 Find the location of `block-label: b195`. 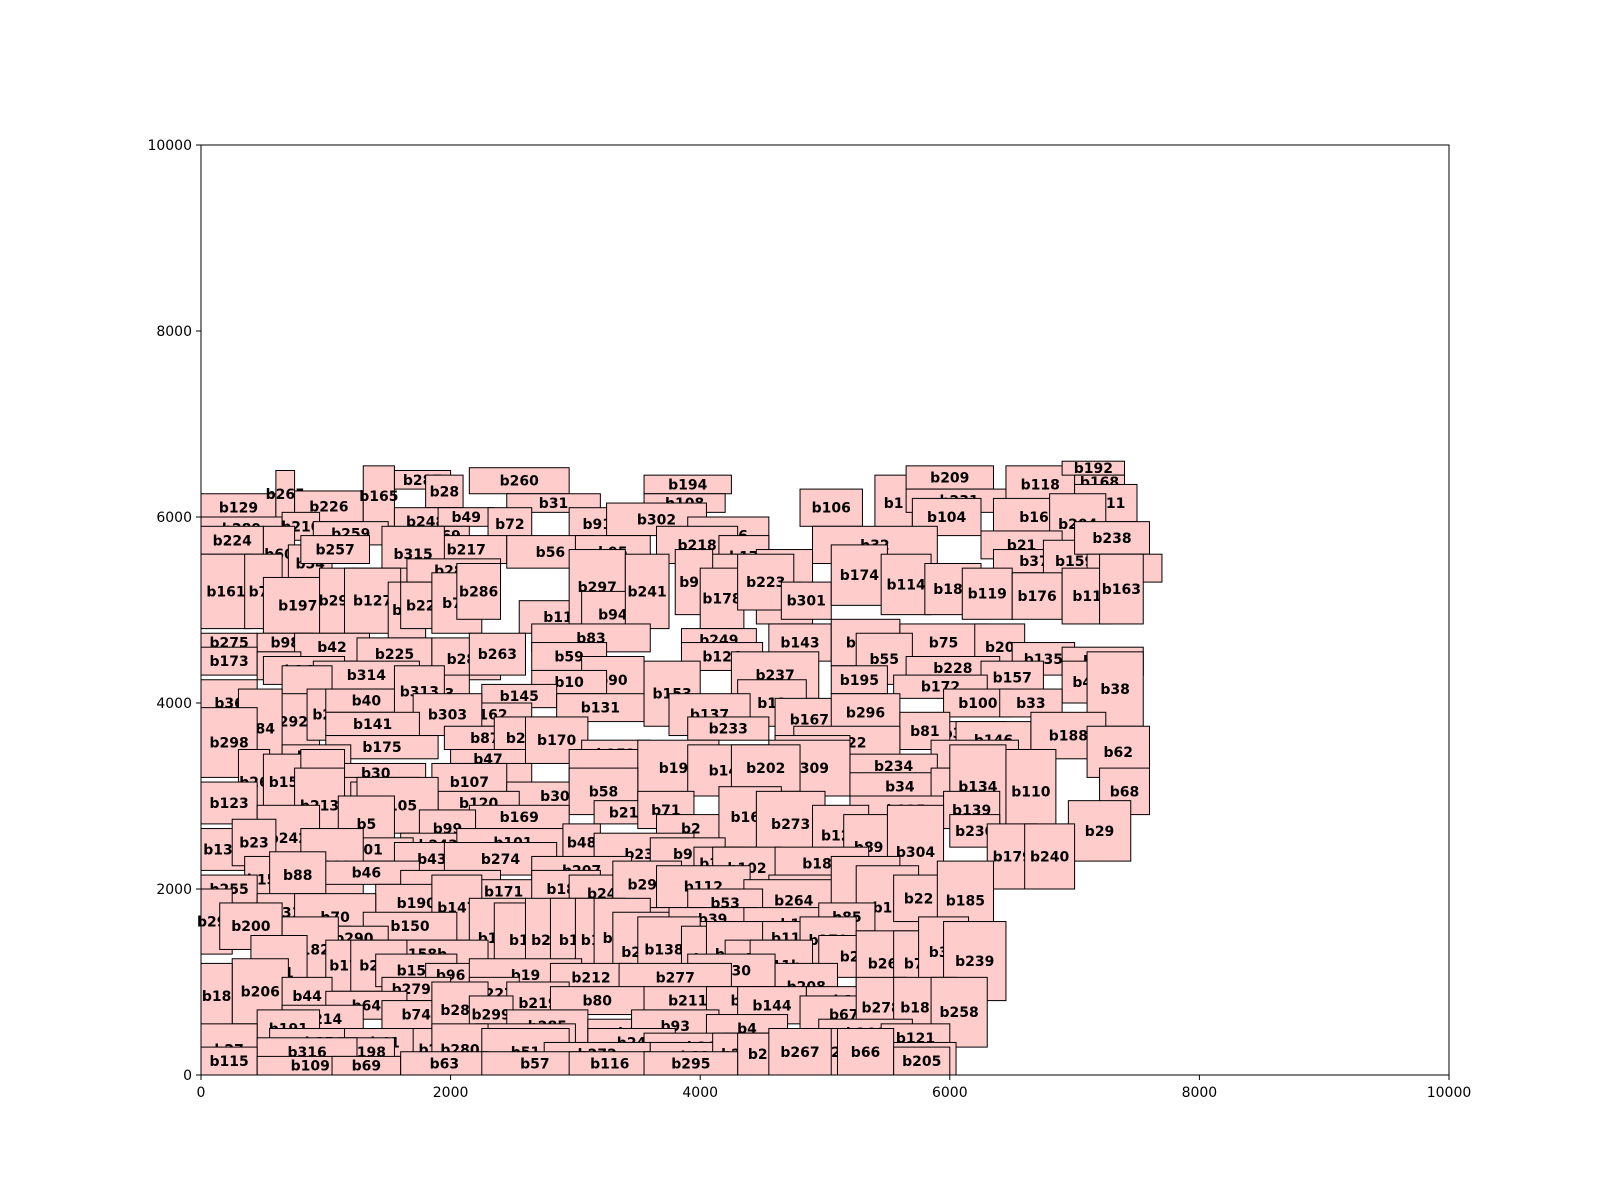

block-label: b195 is located at coordinates (859, 681).